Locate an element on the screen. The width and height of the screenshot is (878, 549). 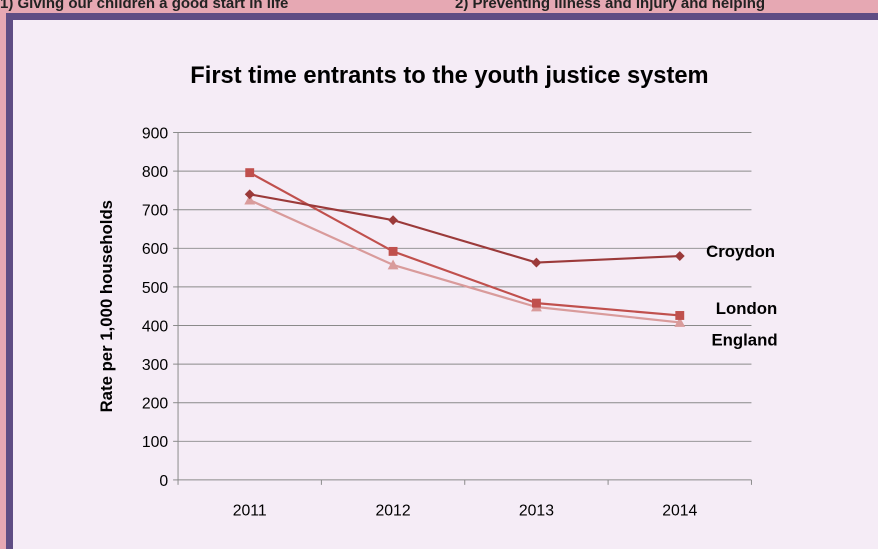
x-tick-label-2011: 2011 is located at coordinates (250, 510).